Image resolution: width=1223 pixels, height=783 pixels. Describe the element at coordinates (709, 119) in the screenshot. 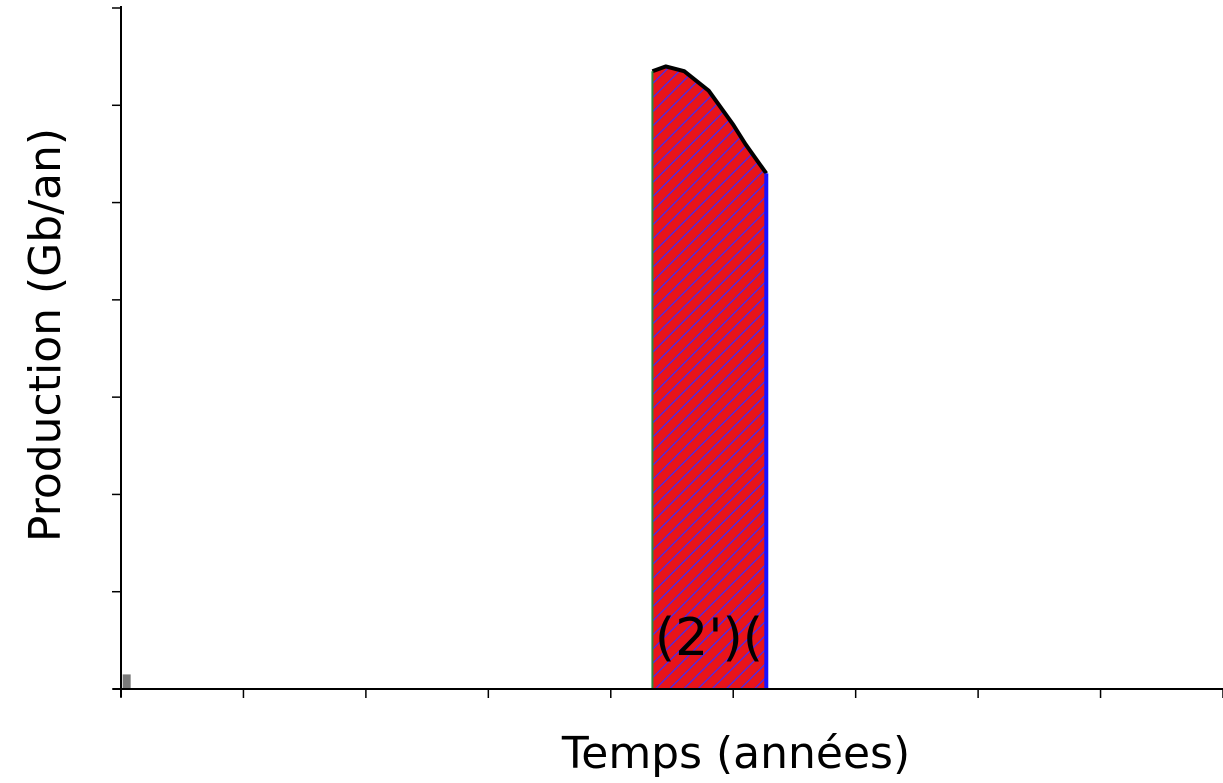

I see `production-curve` at that location.